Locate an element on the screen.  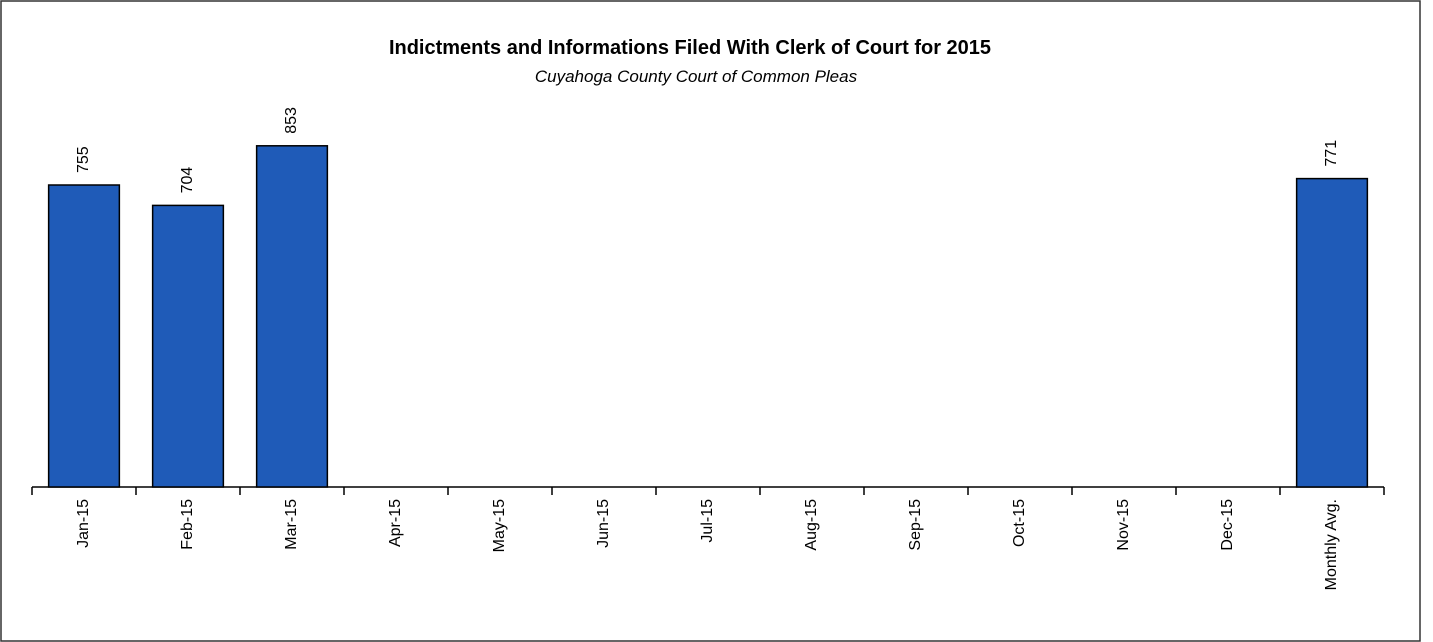
x-tick-label: Jul-15 is located at coordinates (707, 521).